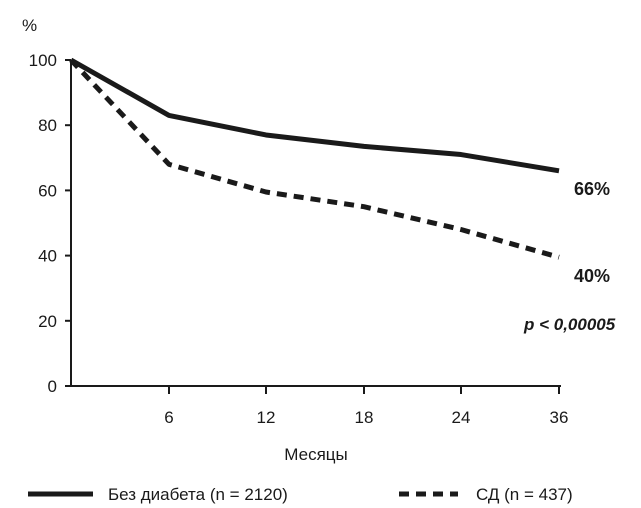 The image size is (641, 508). I want to click on legend: Без диабета (n = 2120) СД (n = 437), so click(300, 494).